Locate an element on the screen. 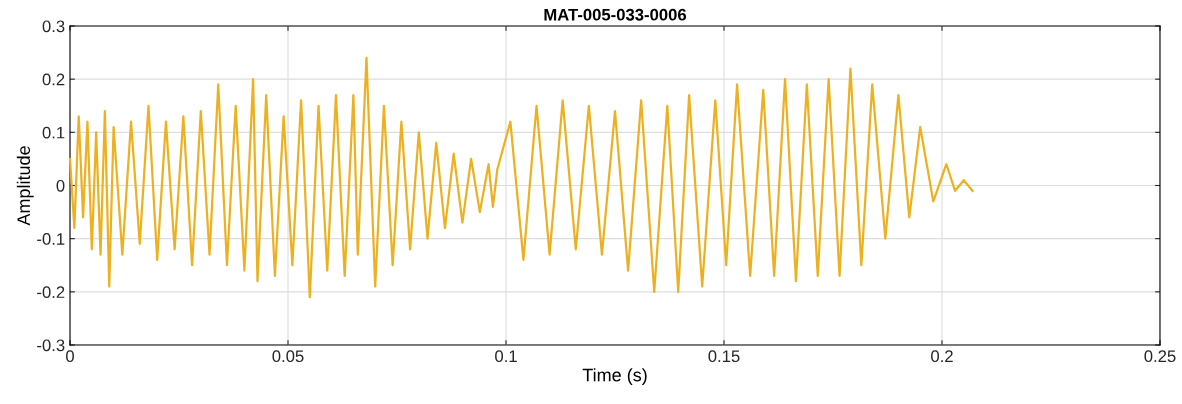  y-tick-label: 0 is located at coordinates (60, 185).